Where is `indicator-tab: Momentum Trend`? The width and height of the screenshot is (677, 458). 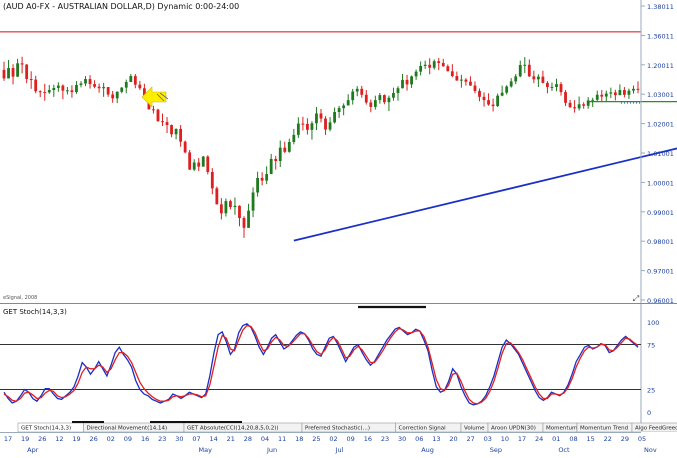
indicator-tab: Momentum Trend is located at coordinates (604, 427).